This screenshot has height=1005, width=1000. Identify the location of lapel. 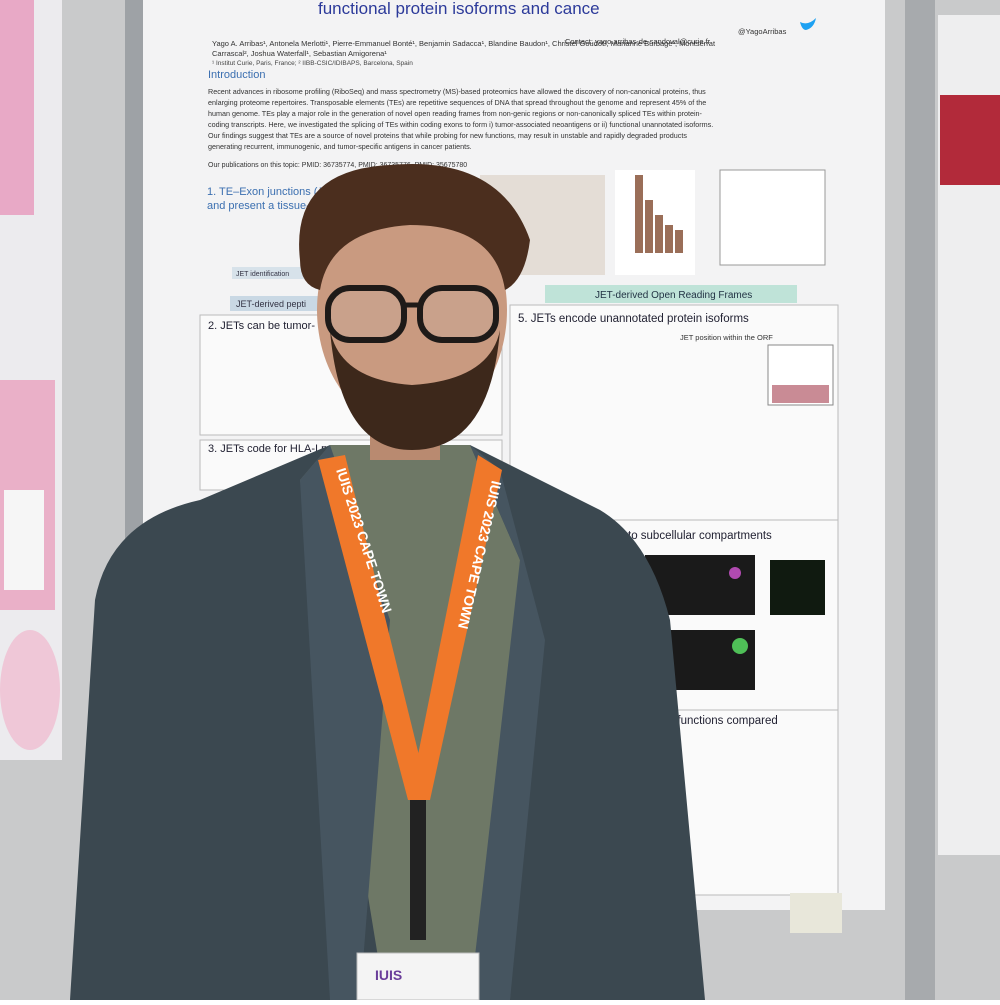
(507, 722).